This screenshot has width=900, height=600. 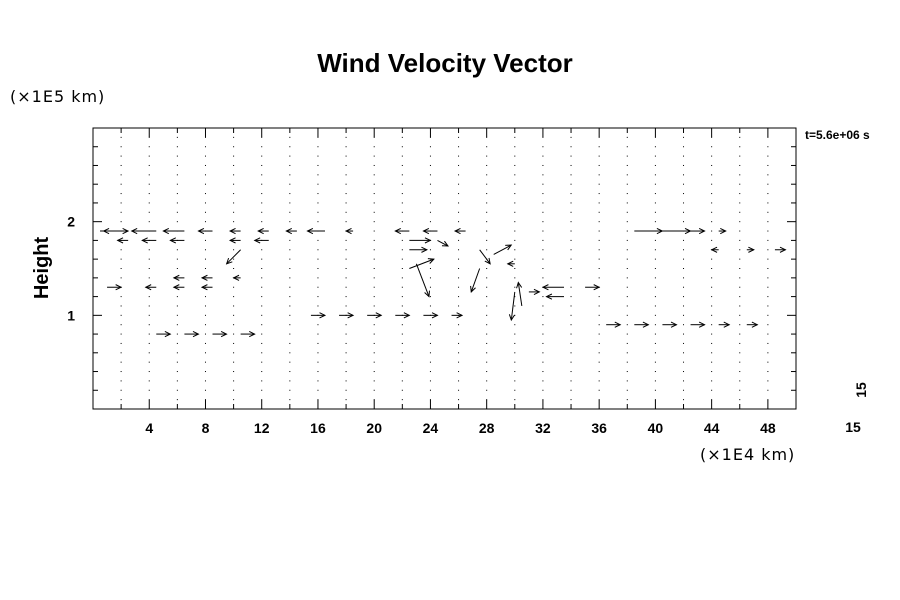 What do you see at coordinates (71, 315) in the screenshot?
I see `y-tick-label: 1` at bounding box center [71, 315].